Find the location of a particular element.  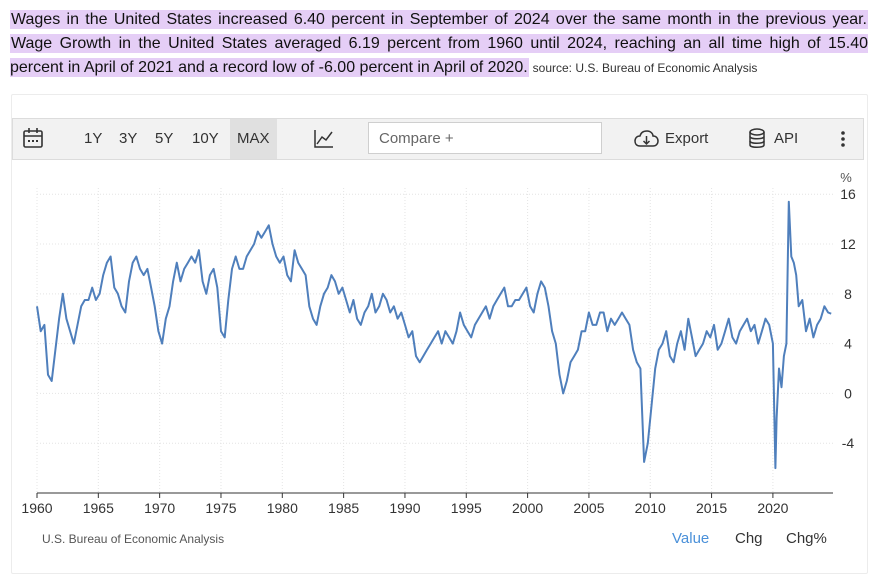

y-axis-ticks: 16 12 8 4 0 -4 is located at coordinates (848, 318).